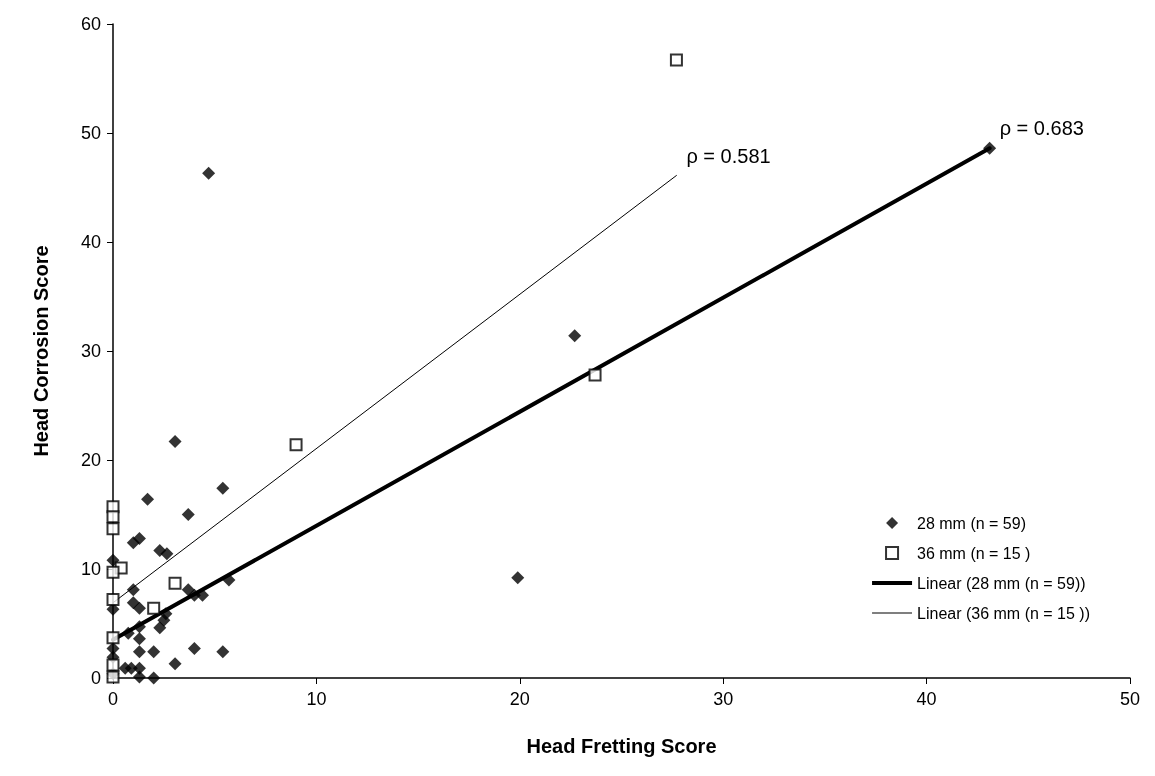 The width and height of the screenshot is (1155, 776). What do you see at coordinates (113, 699) in the screenshot?
I see `x-tick-label: 0` at bounding box center [113, 699].